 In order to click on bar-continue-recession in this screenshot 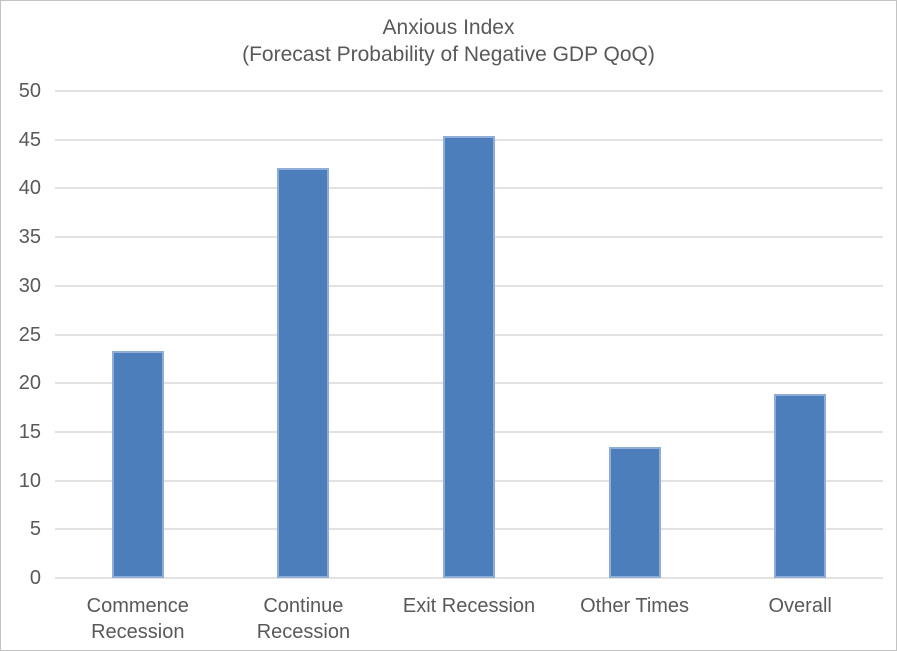, I will do `click(303, 372)`.